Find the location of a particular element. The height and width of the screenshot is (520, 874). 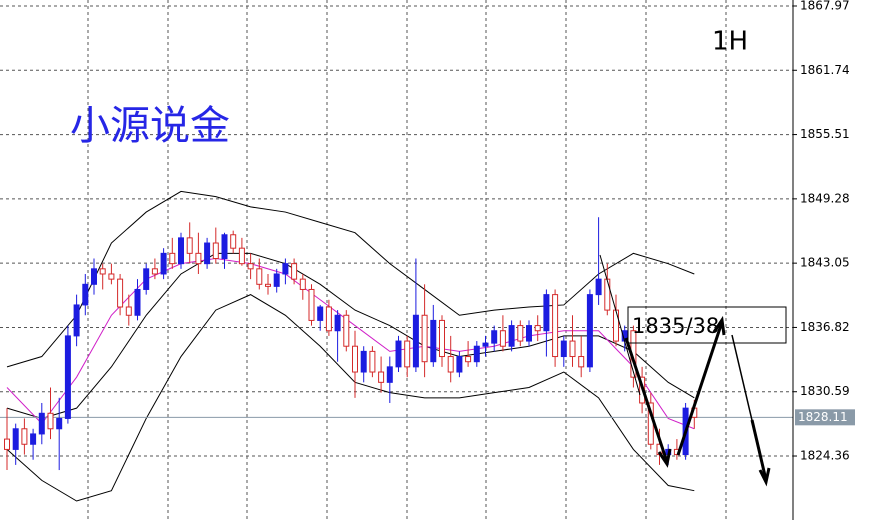

timeframe: 1H is located at coordinates (730, 42).